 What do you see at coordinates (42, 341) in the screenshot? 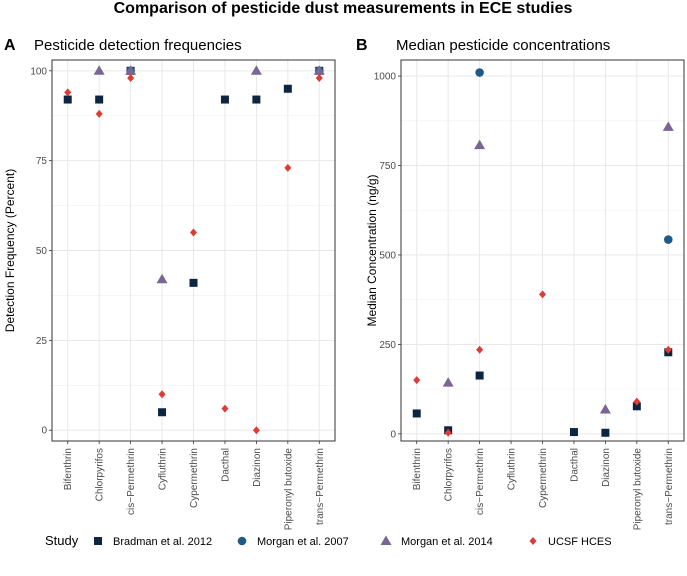
I see `y-tick-label: 25` at bounding box center [42, 341].